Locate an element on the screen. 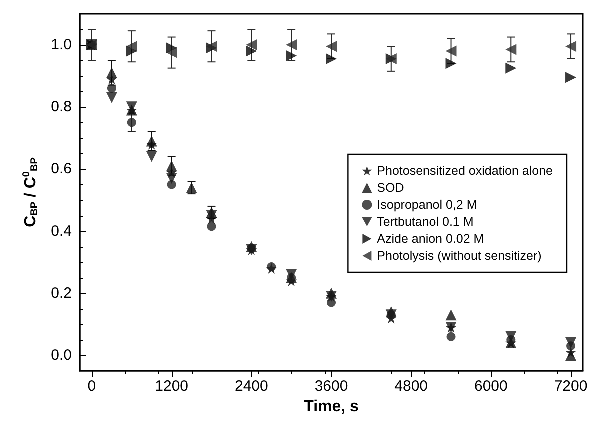 The width and height of the screenshot is (595, 427). legend-label: Tertbutanol 0.1 M is located at coordinates (425, 222).